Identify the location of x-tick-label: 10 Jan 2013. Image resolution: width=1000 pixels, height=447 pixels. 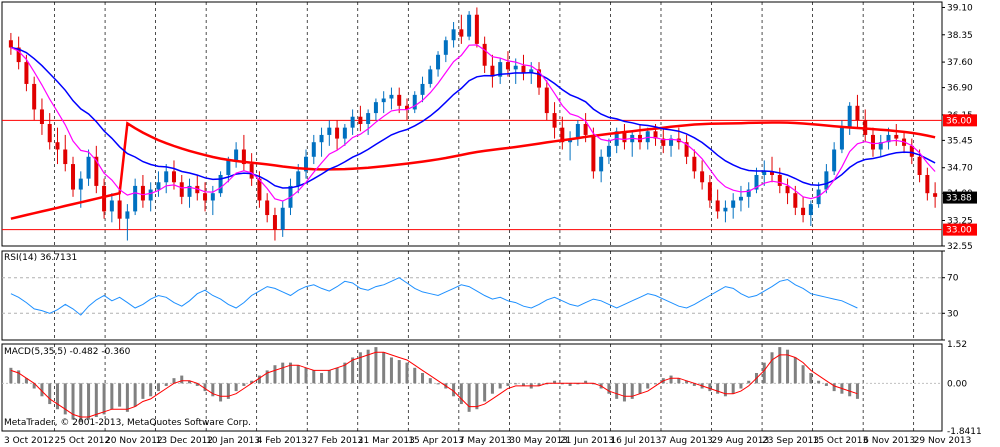
(233, 441).